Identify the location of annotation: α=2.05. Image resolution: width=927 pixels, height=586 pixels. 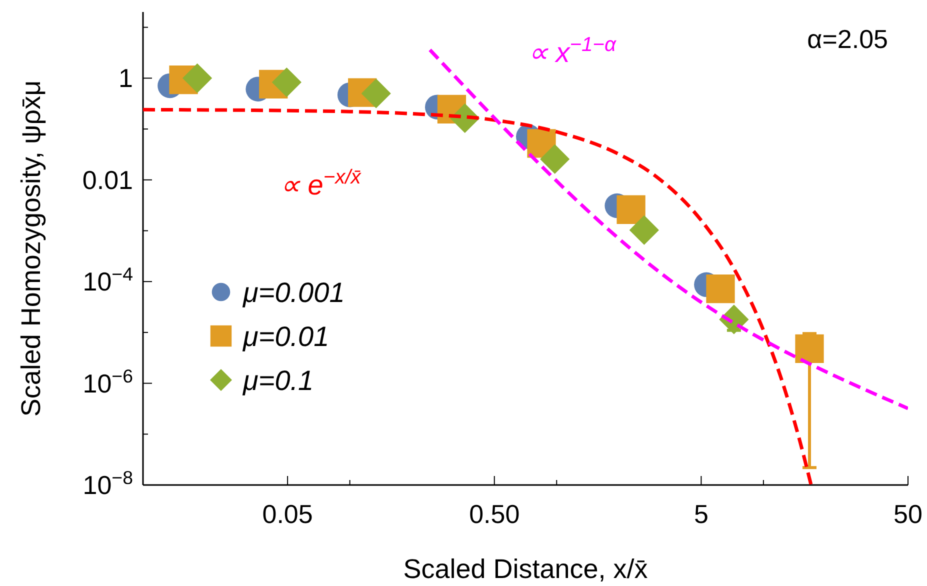
(847, 39).